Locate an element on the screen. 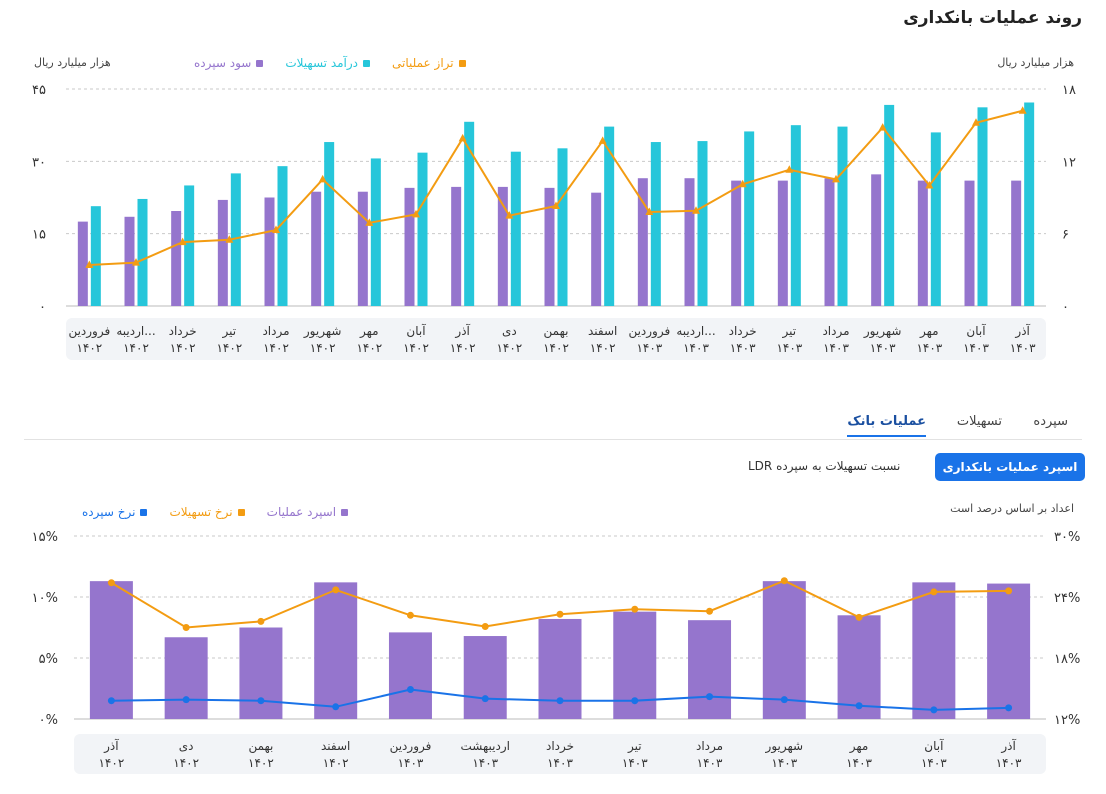  y-left-tick-label: ۰% is located at coordinates (48, 720).